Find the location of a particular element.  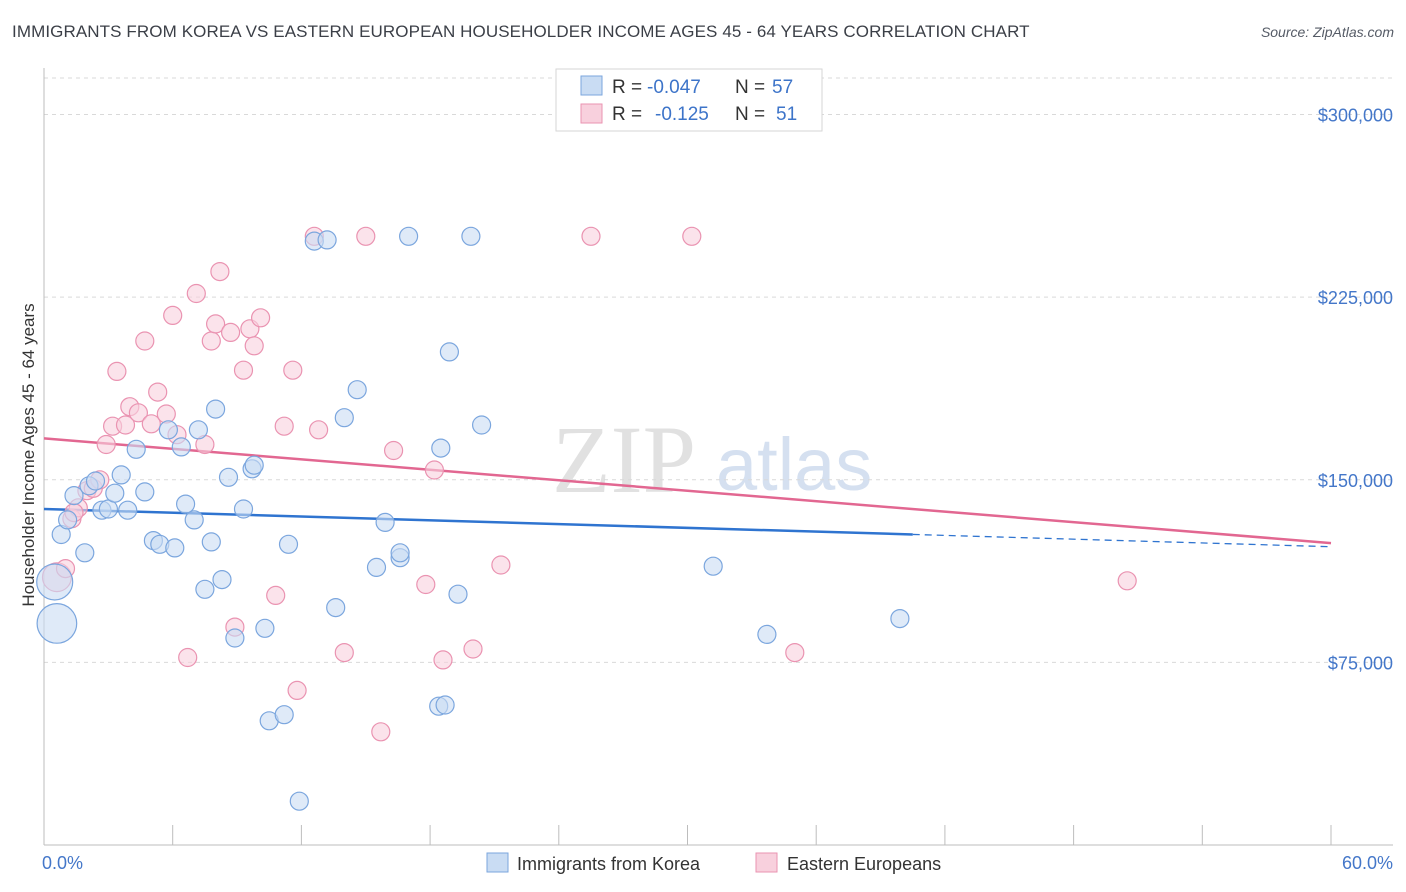

series-legend-swatch-eastern-european is located at coordinates (766, 862).